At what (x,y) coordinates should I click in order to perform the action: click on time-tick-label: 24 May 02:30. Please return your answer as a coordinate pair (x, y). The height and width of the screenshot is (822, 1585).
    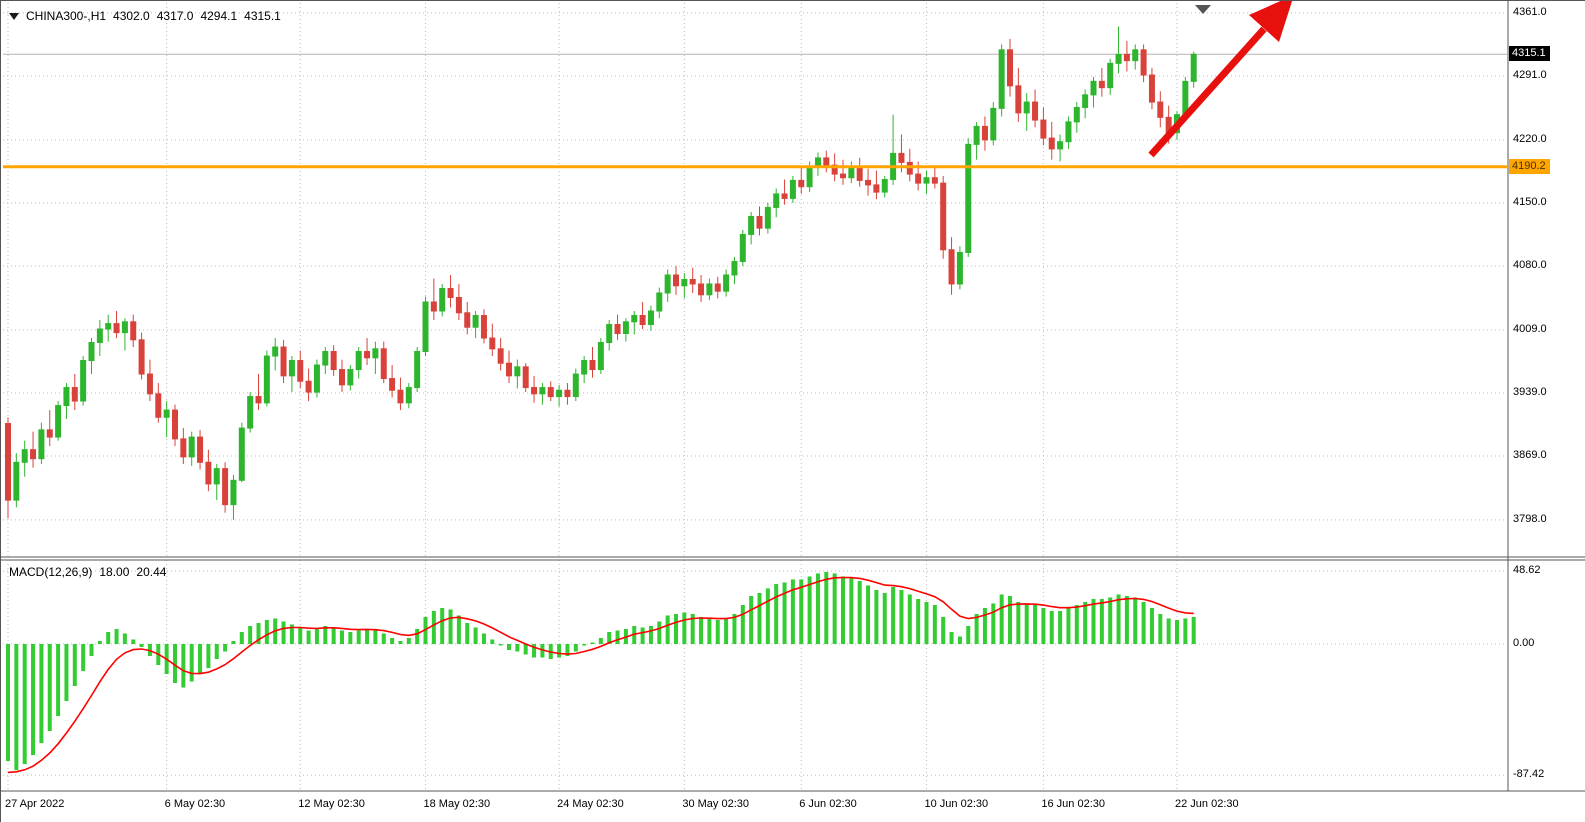
    Looking at the image, I should click on (590, 804).